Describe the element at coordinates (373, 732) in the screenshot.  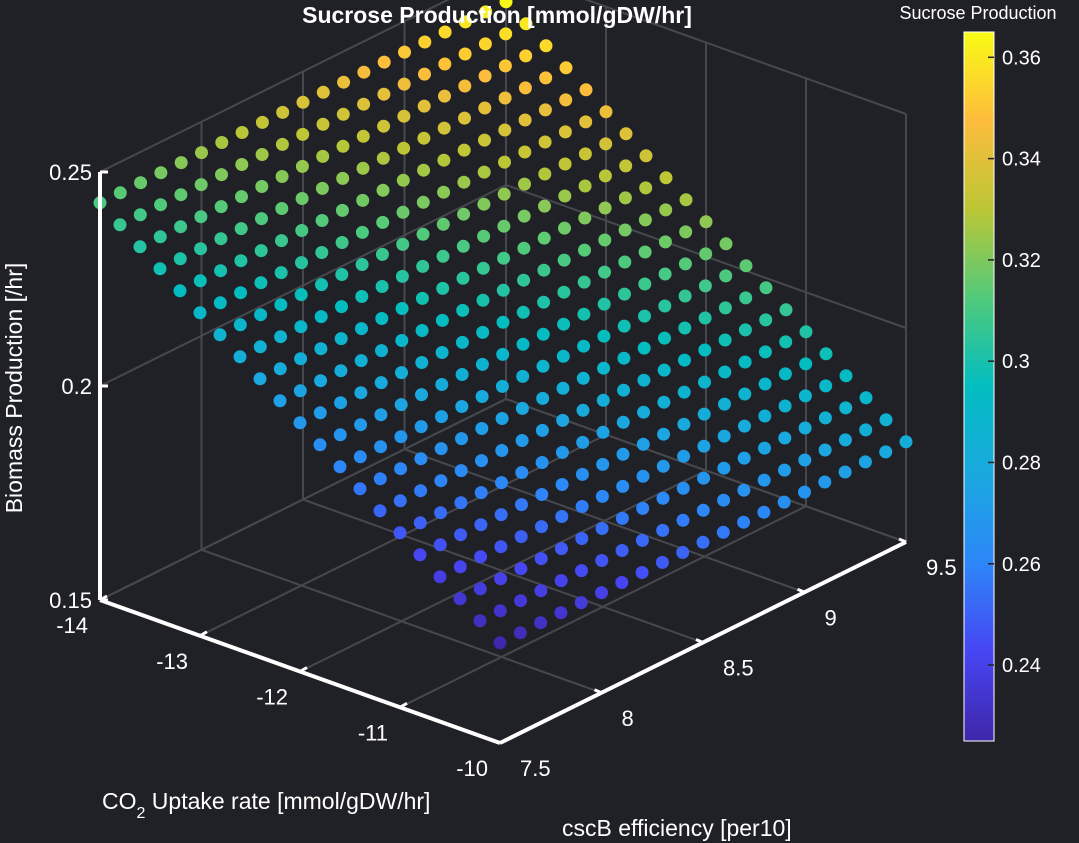
I see `x-tick-label: -11` at that location.